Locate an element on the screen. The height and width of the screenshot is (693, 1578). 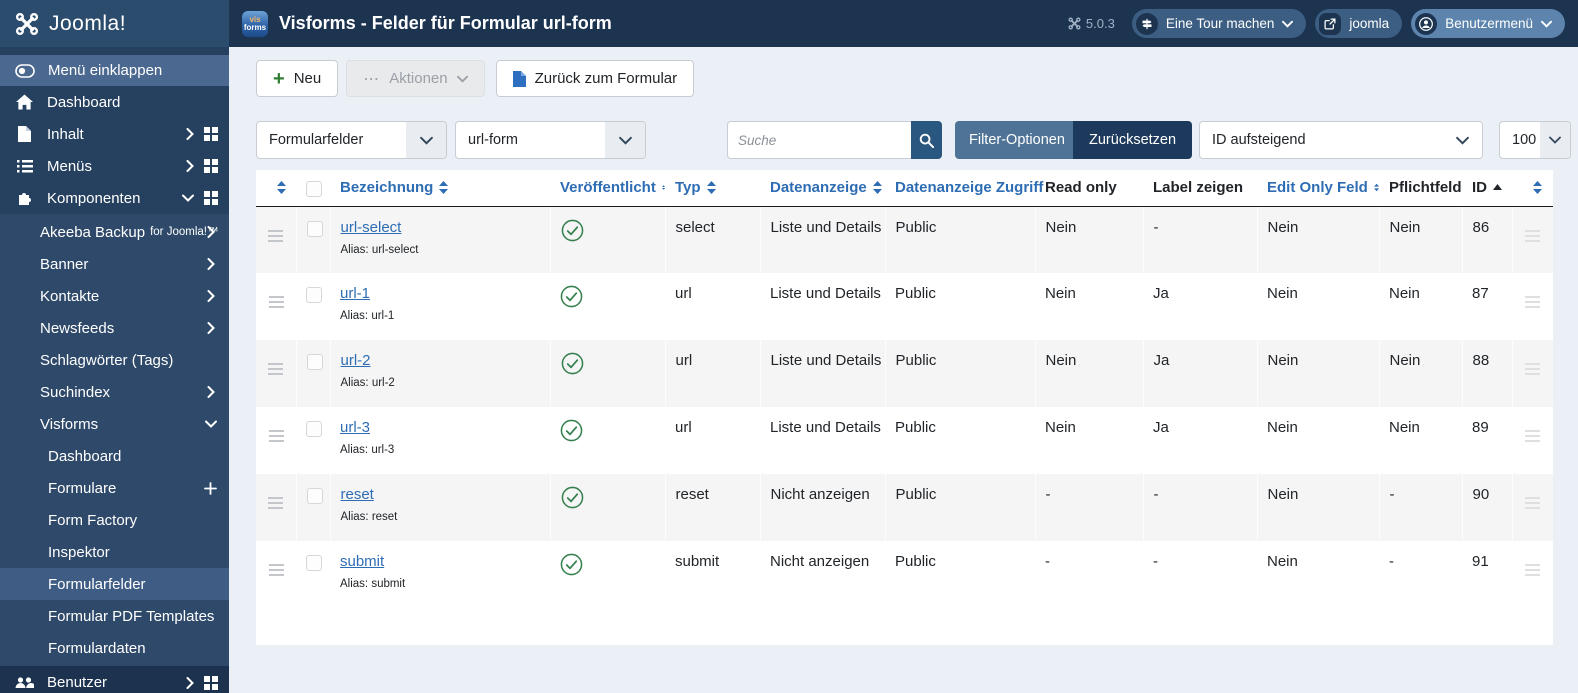
reset-filters-button: Zurücksetzen is located at coordinates (1133, 140).